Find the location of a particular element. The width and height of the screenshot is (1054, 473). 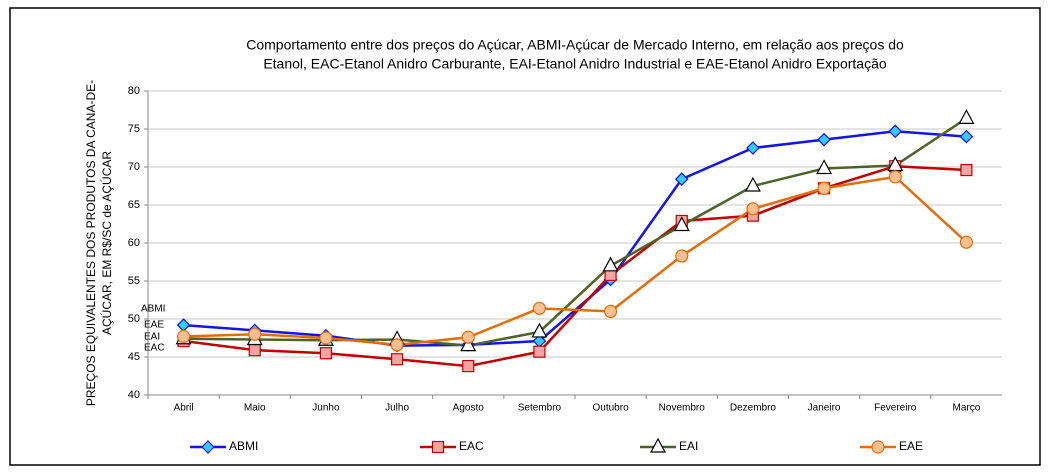

y-tick-label: 40 is located at coordinates (134, 395).